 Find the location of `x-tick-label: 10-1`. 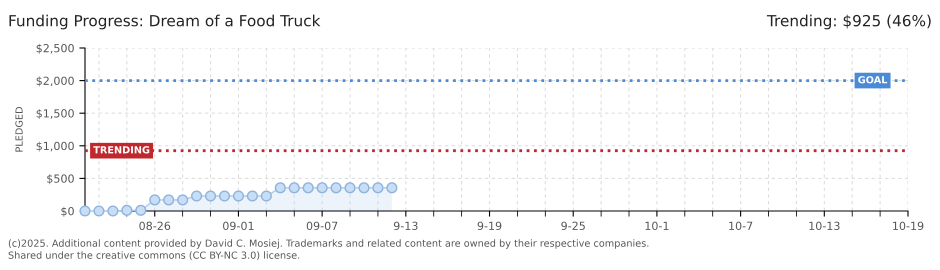

x-tick-label: 10-1 is located at coordinates (657, 226).